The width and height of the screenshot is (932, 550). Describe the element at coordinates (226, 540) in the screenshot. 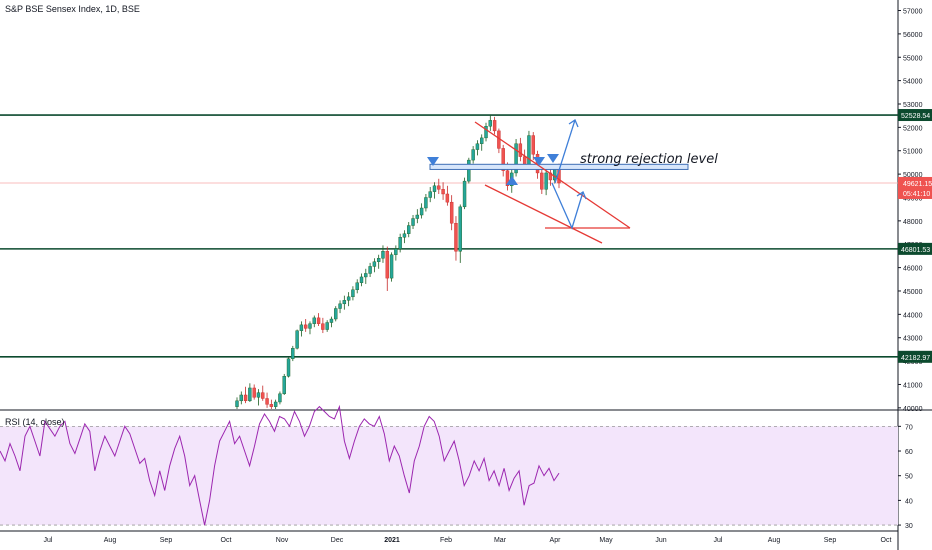

I see `time-tick-label: Oct` at that location.